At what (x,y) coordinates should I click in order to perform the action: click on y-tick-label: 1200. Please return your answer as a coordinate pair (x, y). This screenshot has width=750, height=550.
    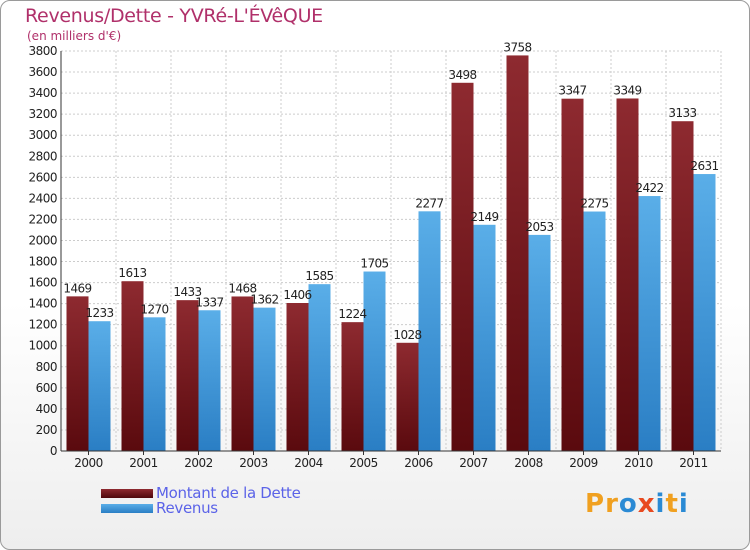
    Looking at the image, I should click on (42, 325).